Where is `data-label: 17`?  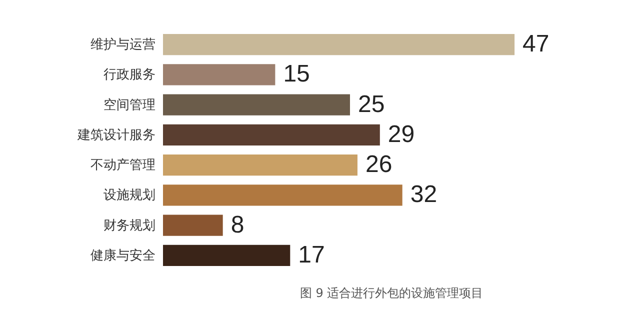 data-label: 17 is located at coordinates (311, 254).